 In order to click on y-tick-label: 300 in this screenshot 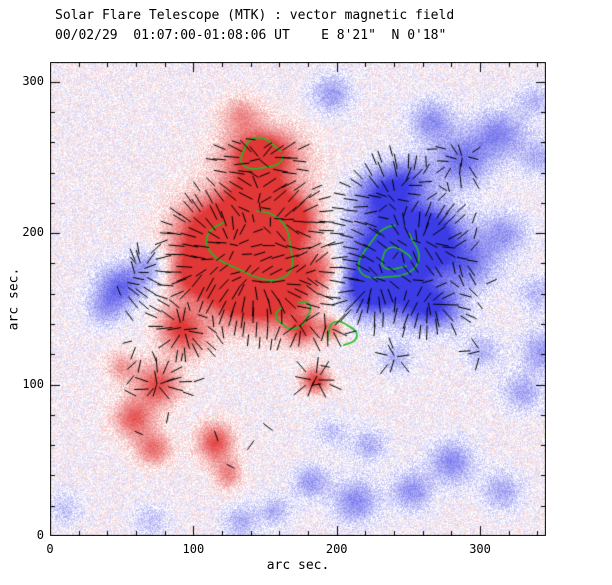, I will do `click(33, 80)`.